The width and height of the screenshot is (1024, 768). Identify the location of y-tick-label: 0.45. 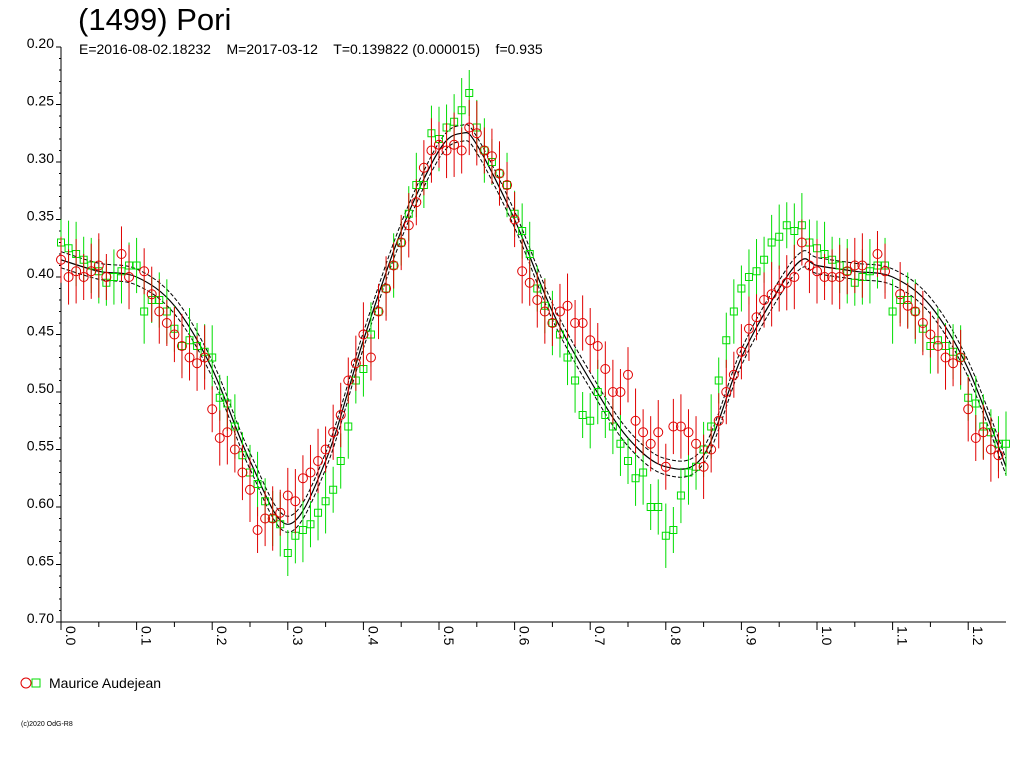
(40, 331).